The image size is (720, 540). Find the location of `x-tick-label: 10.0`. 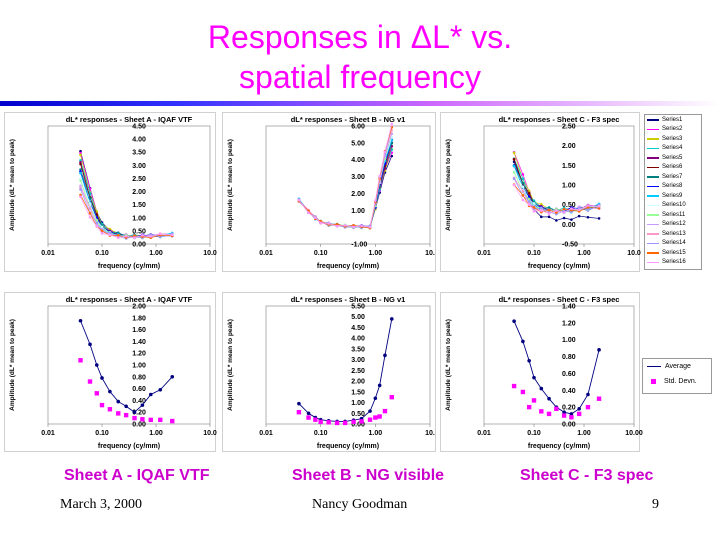

x-tick-label: 10.0 is located at coordinates (210, 433).